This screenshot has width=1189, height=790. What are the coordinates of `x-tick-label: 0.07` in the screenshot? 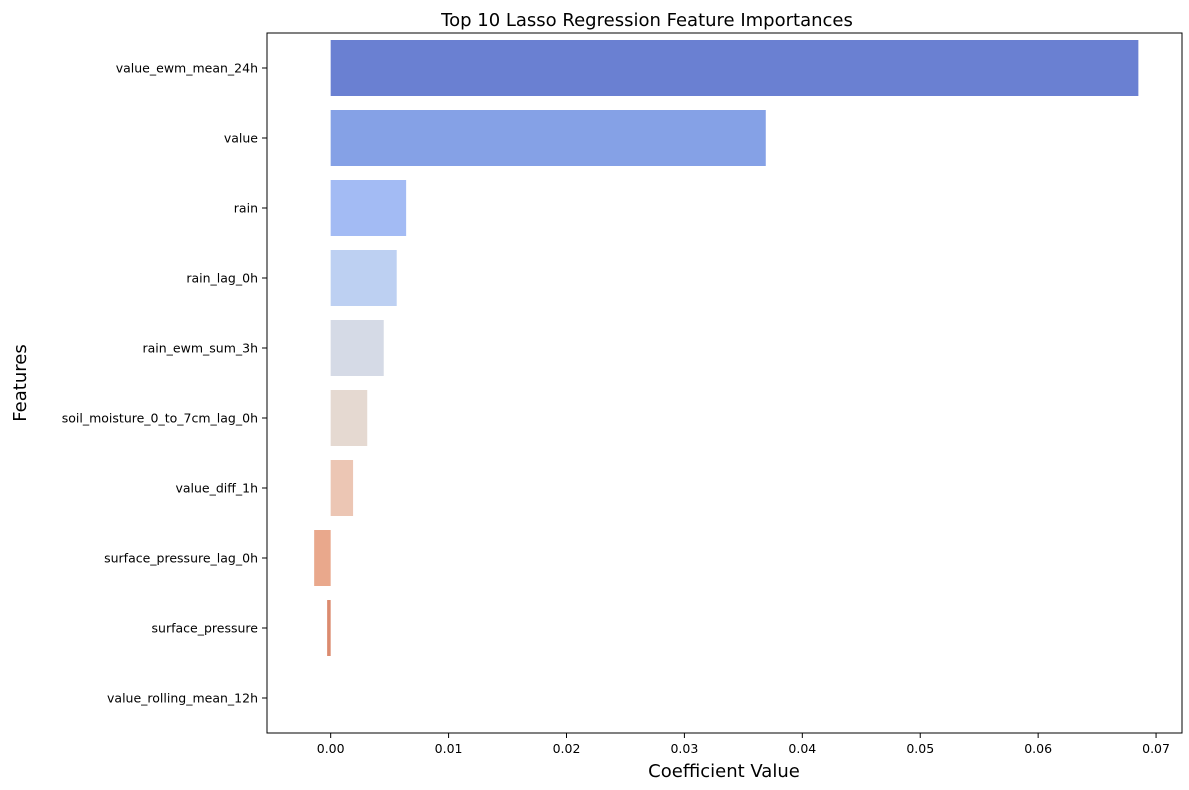 It's located at (1156, 748).